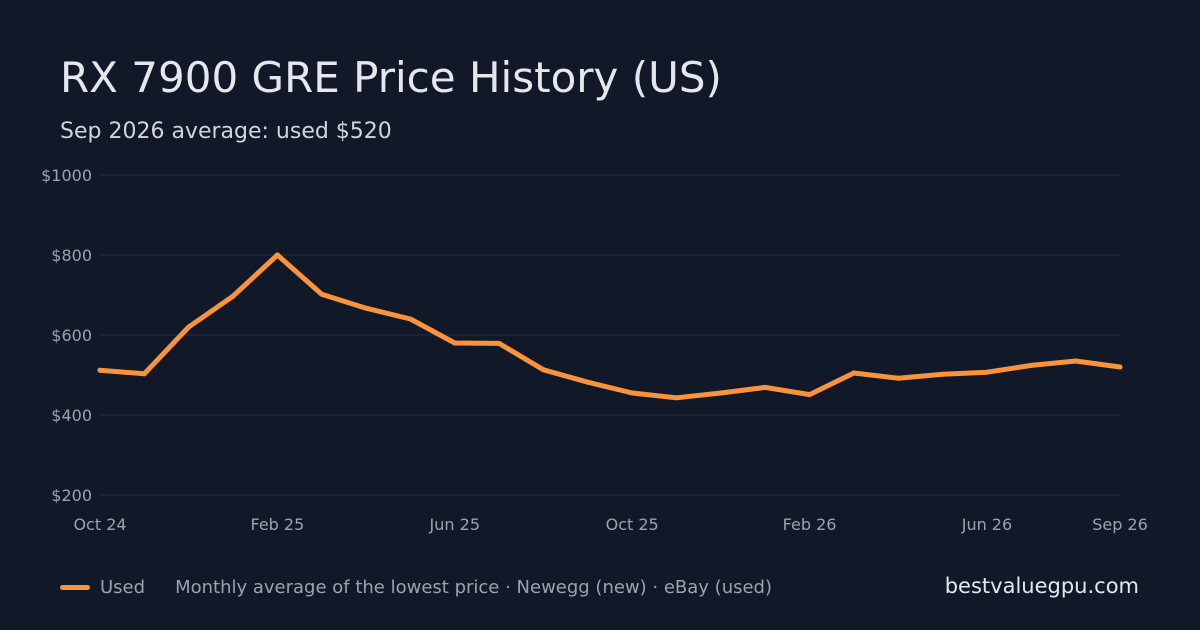 Image resolution: width=1200 pixels, height=630 pixels. I want to click on x-tick-label: Feb 25, so click(278, 524).